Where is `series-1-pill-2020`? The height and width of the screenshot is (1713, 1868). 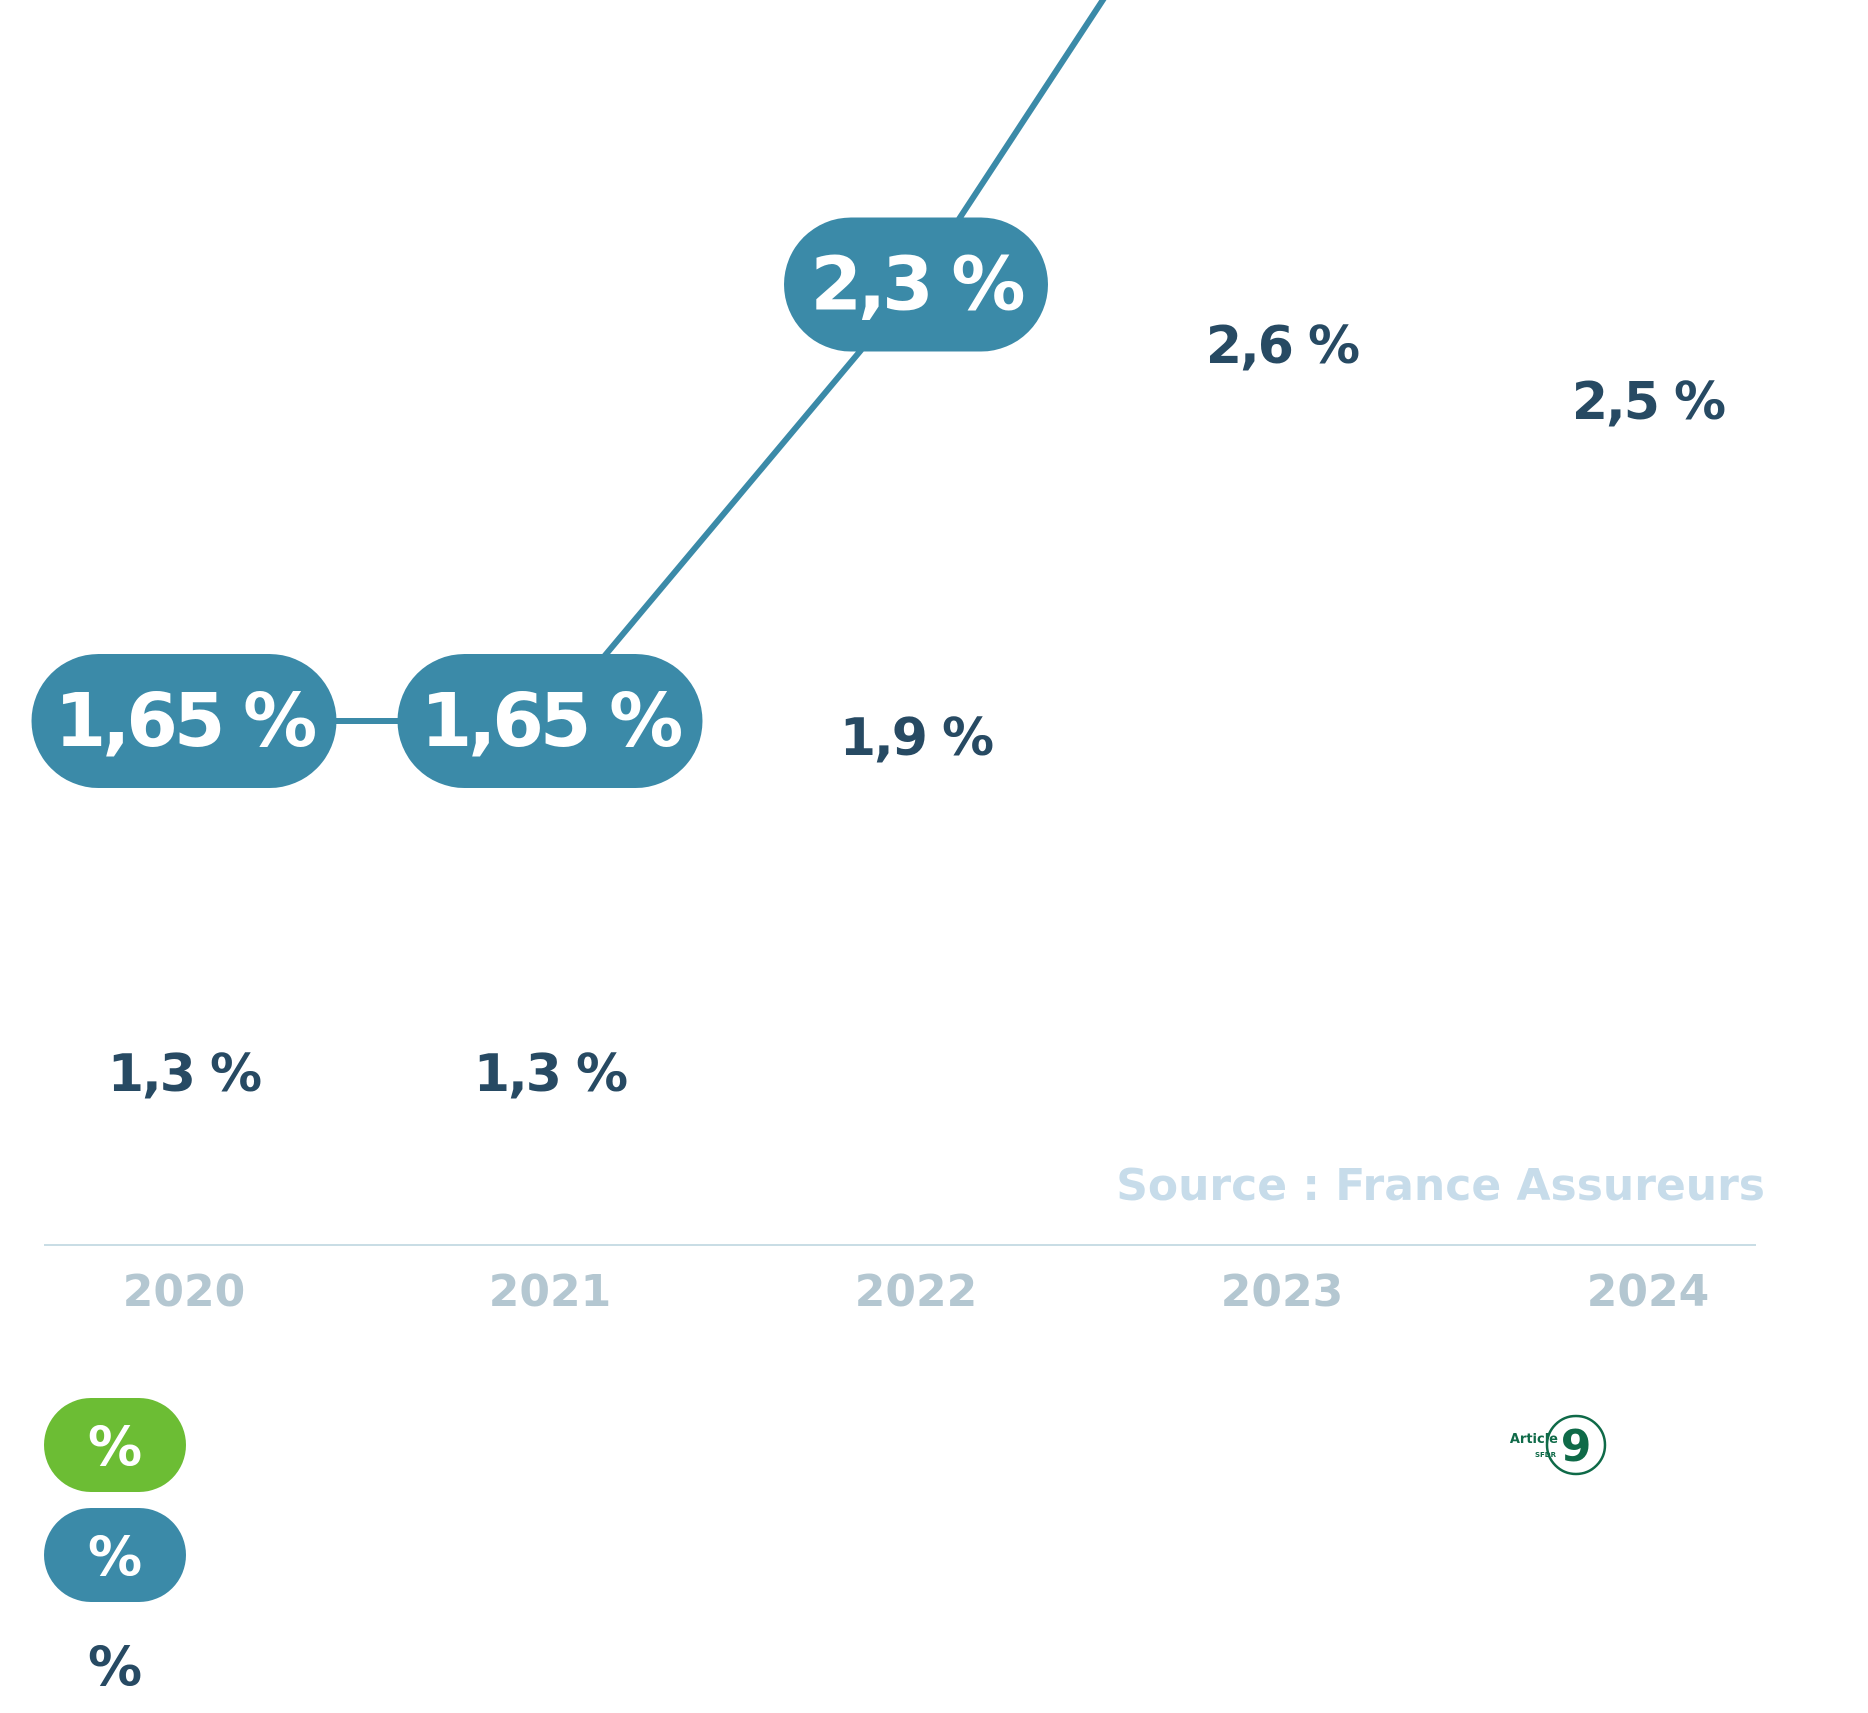
series-1-pill-2020 is located at coordinates (184, 721).